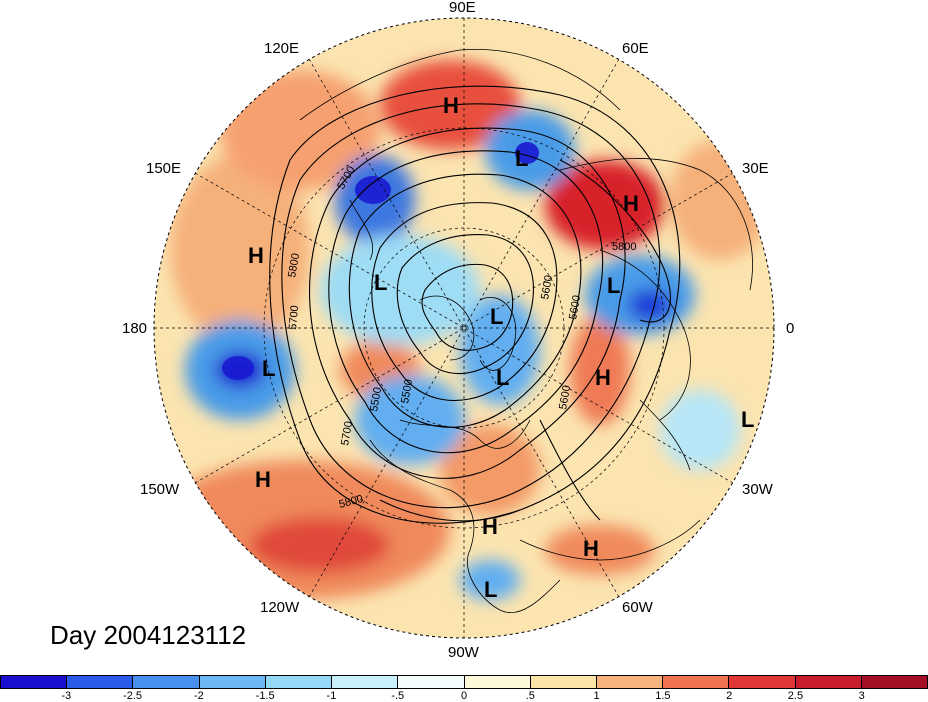 Image resolution: width=928 pixels, height=702 pixels. Describe the element at coordinates (66, 696) in the screenshot. I see `colorbar-tick-label: -3` at that location.